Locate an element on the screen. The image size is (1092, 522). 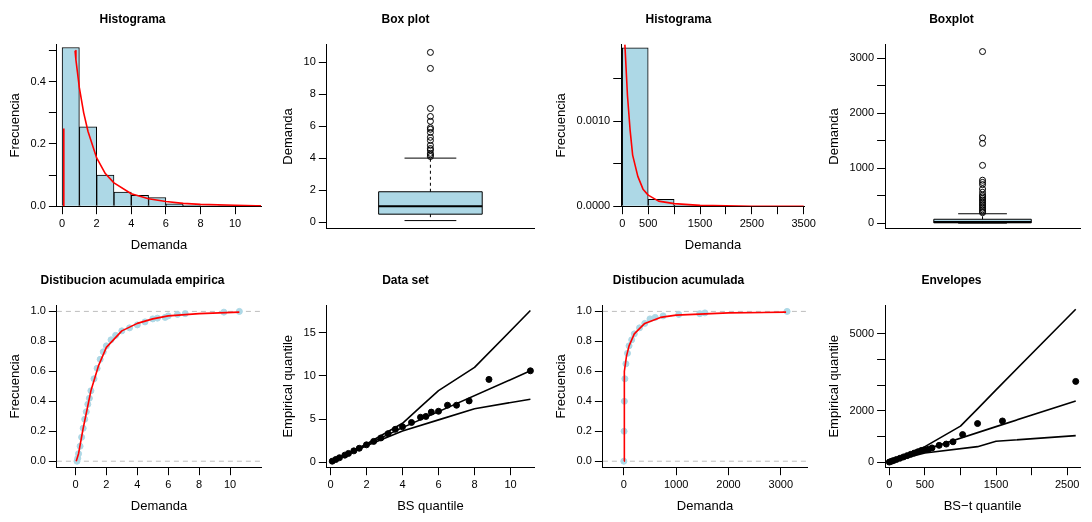
chart-title: Boxplot is located at coordinates (951, 18).